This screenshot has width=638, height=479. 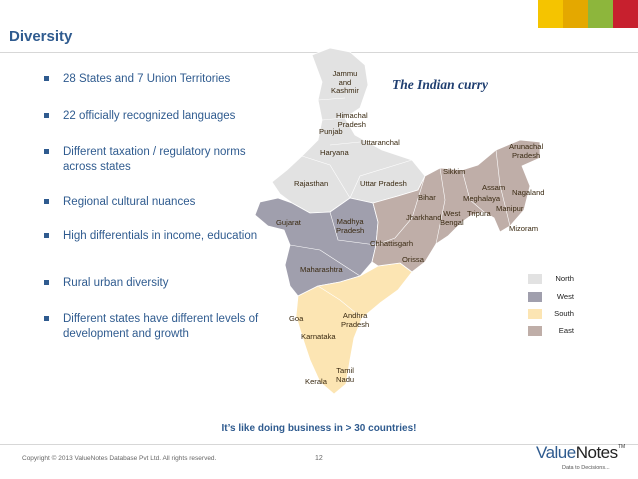 I want to click on label-kerala: Kerala, so click(x=316, y=381).